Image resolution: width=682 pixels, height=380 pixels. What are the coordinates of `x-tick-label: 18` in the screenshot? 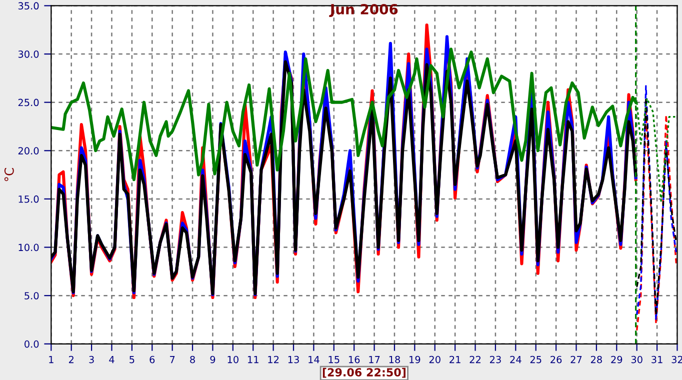 It's located at (394, 360).